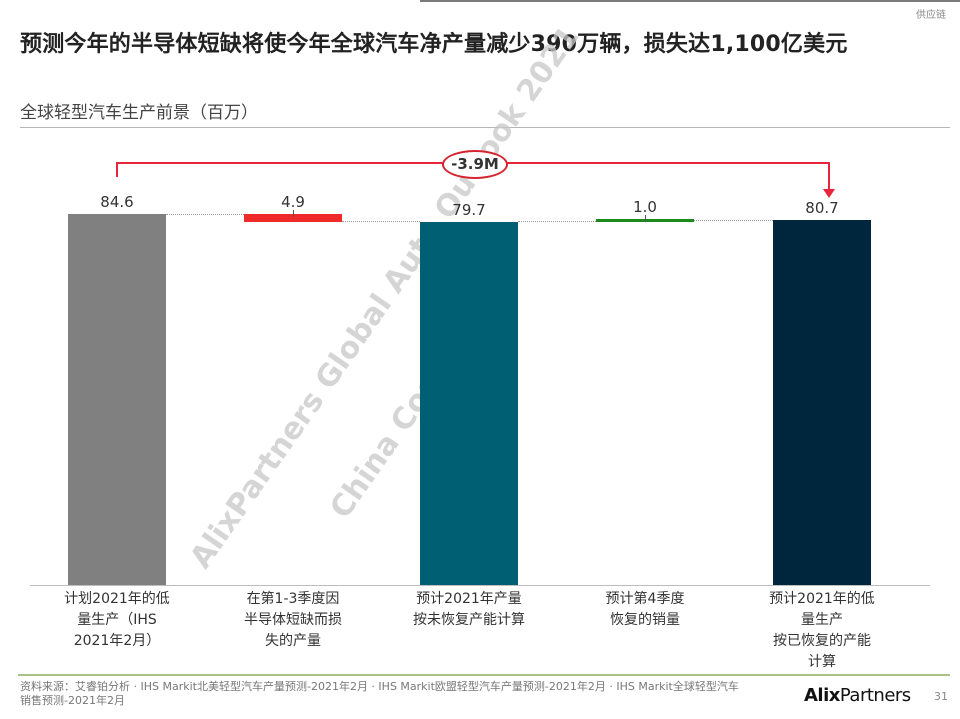 This screenshot has width=960, height=719. What do you see at coordinates (117, 169) in the screenshot?
I see `bracket-left` at bounding box center [117, 169].